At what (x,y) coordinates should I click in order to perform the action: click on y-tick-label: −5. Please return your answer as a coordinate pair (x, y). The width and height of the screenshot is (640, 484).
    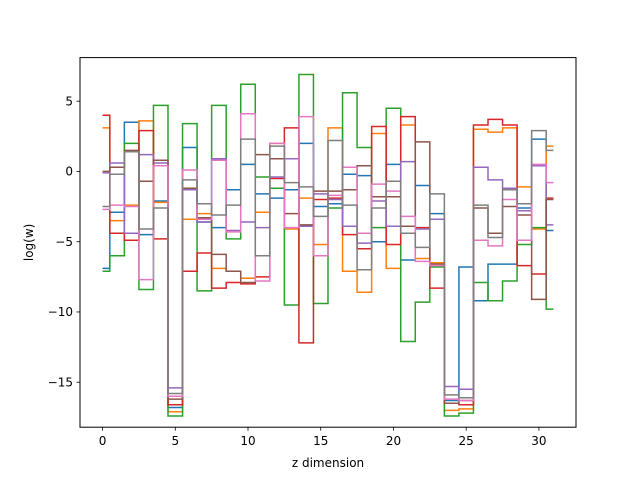
    Looking at the image, I should click on (64, 242).